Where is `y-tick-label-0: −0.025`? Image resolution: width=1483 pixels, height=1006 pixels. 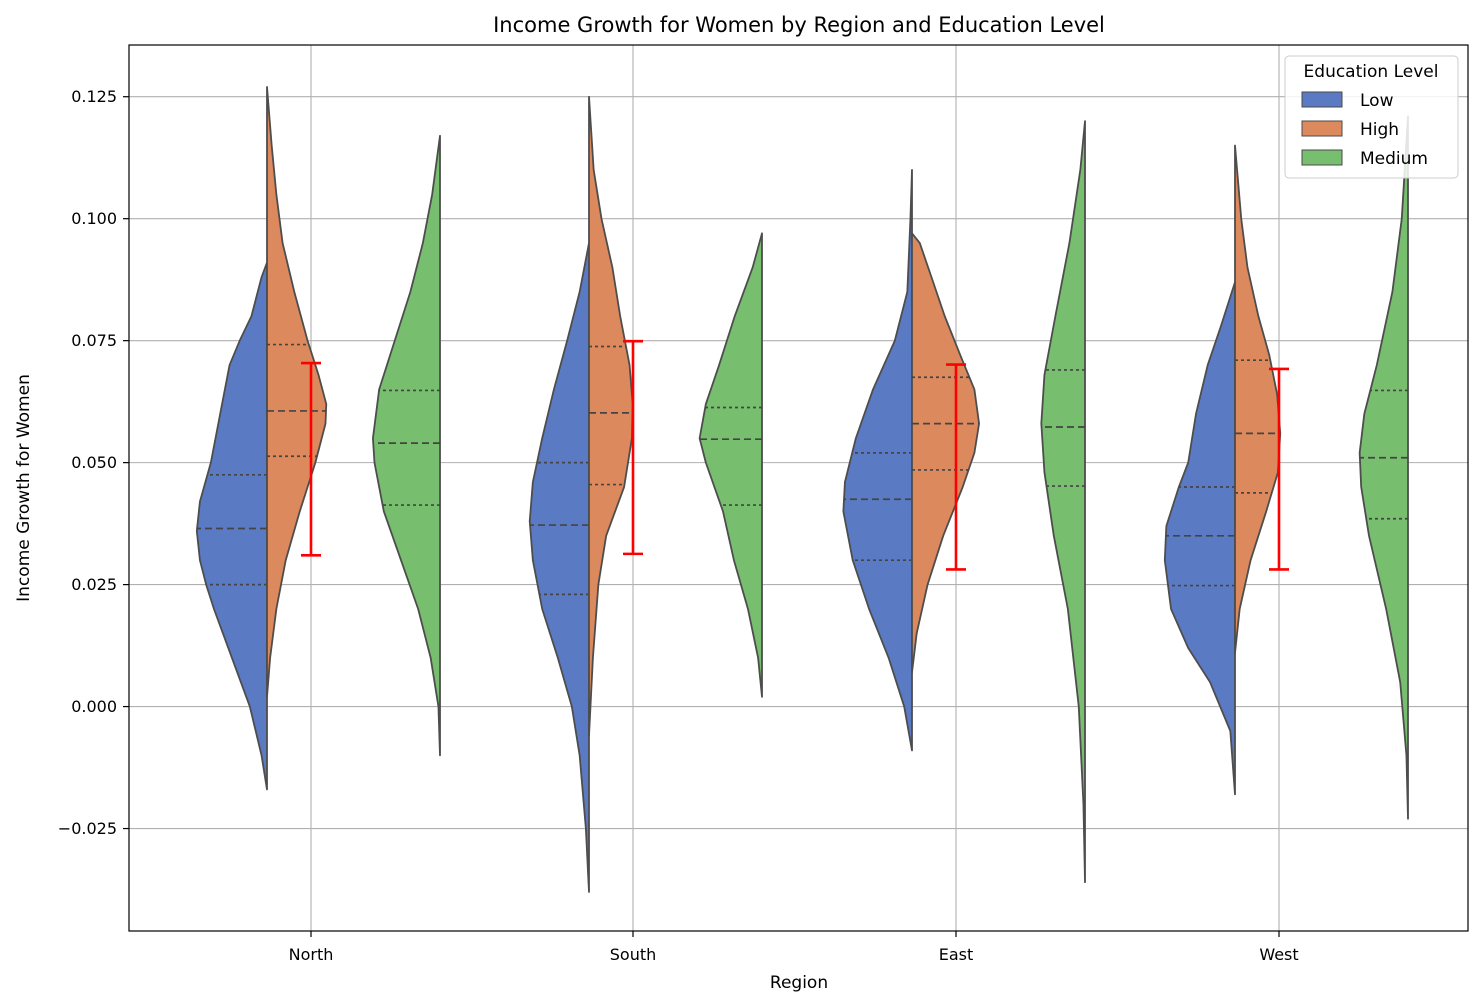 y-tick-label-0: −0.025 is located at coordinates (87, 828).